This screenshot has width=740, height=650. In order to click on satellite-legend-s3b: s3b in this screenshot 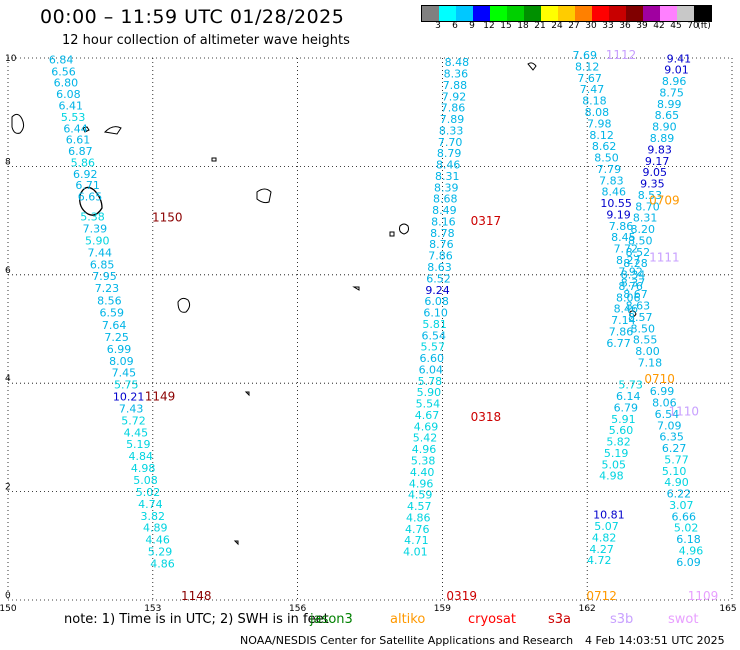, I will do `click(622, 619)`.